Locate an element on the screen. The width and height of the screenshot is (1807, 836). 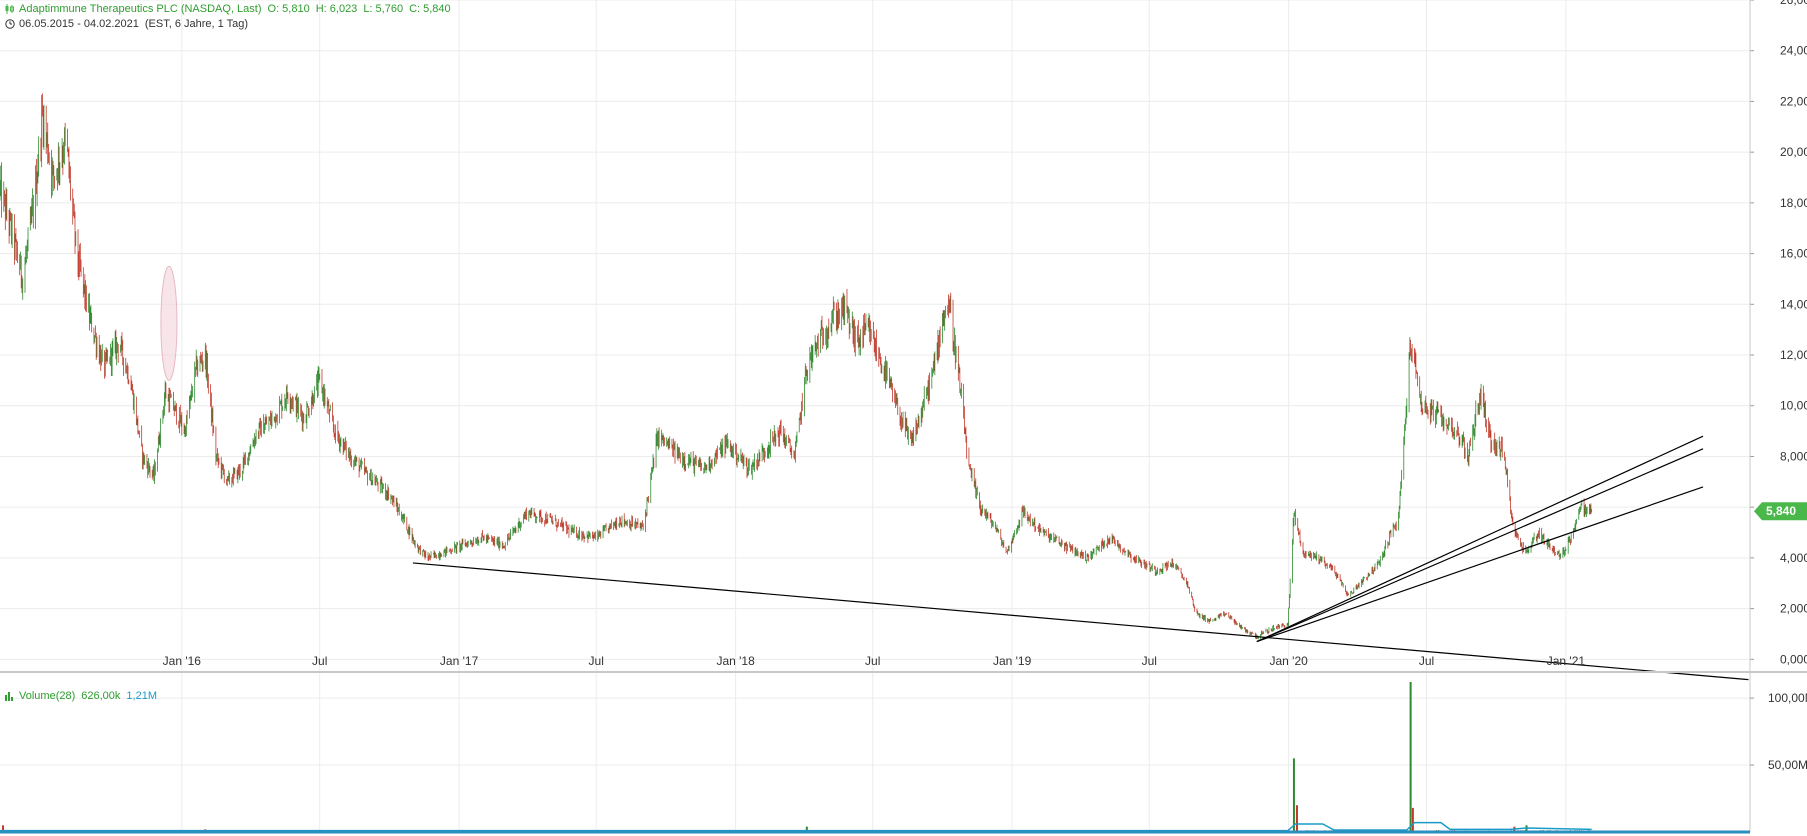
y-tick-label: 12,000 is located at coordinates (1793, 355).